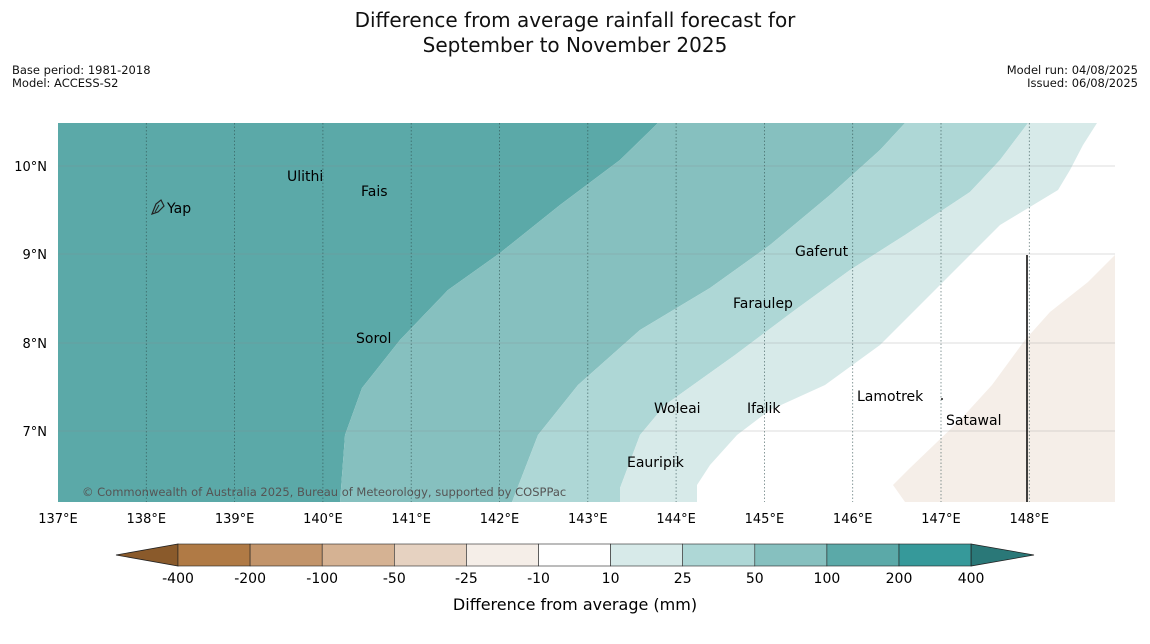 The image size is (1150, 644). Describe the element at coordinates (611, 579) in the screenshot. I see `colorbar-tick-label: 10` at that location.